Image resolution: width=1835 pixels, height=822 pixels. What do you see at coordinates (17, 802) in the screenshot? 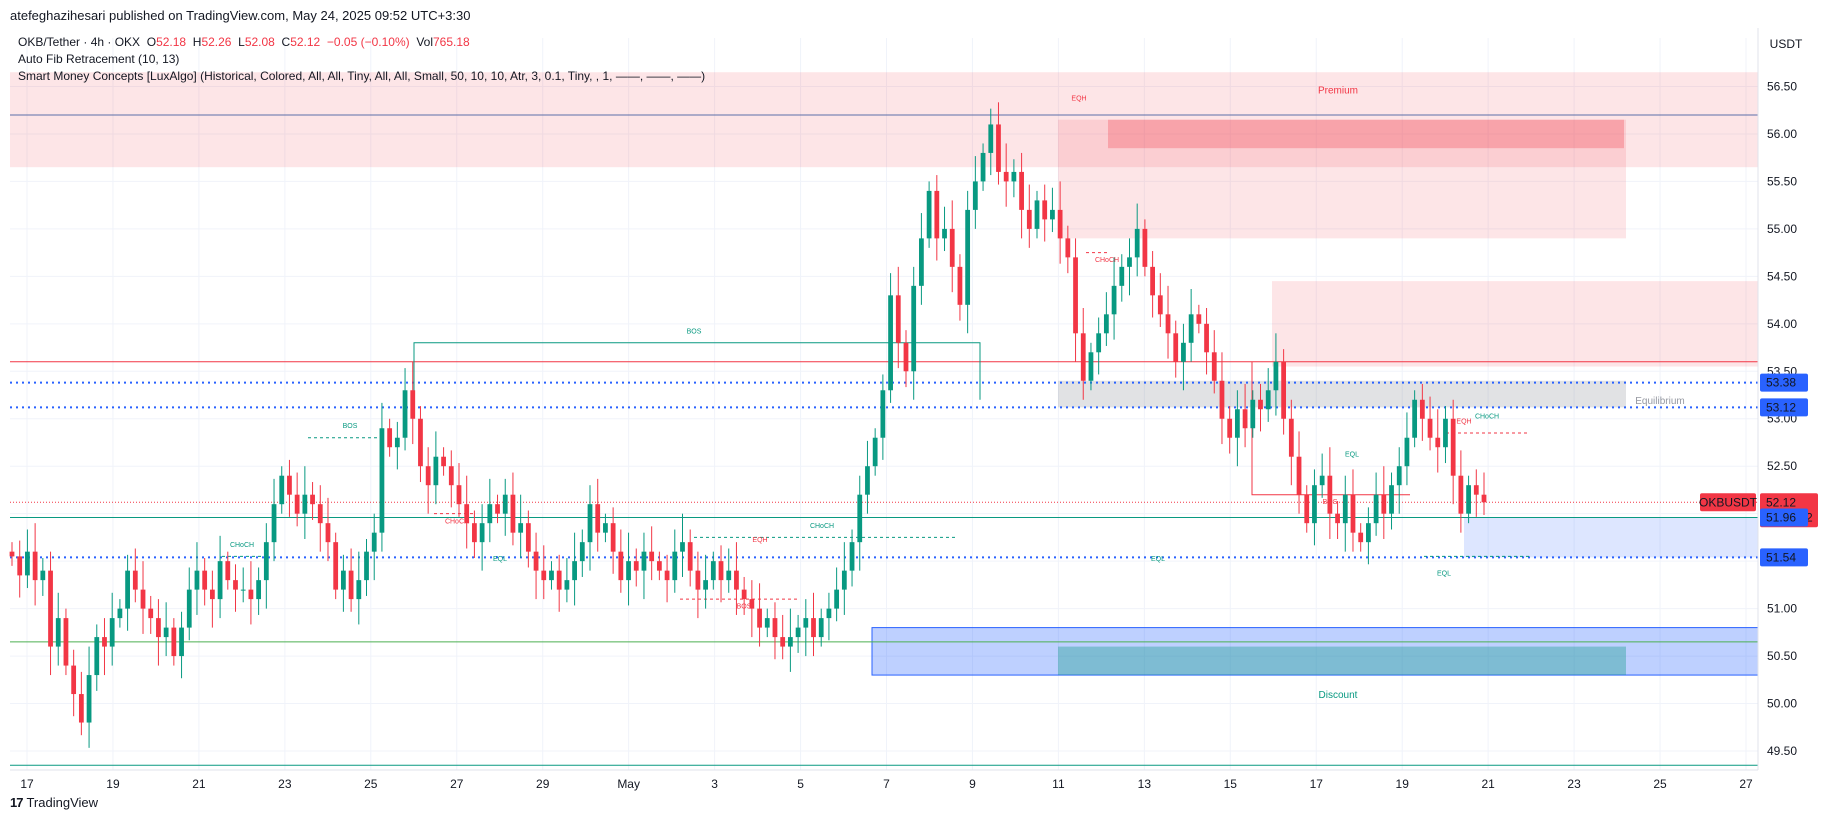
I see `tradingview-logo-icon: 17` at bounding box center [17, 802].